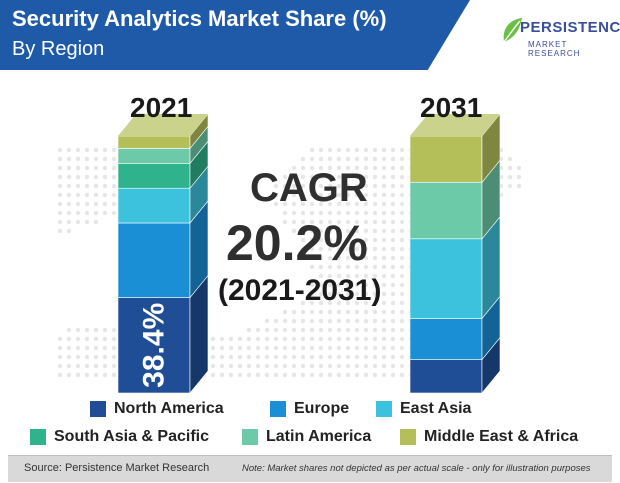  I want to click on category-label-2021: 2021, so click(161, 107).